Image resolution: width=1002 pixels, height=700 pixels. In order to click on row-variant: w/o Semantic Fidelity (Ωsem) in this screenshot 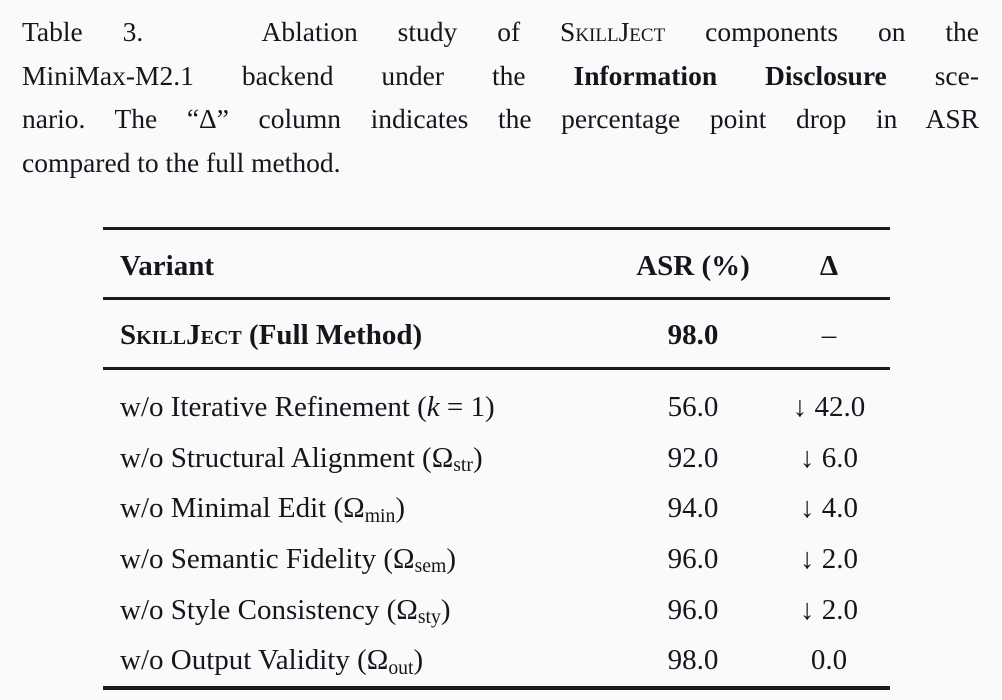, I will do `click(288, 560)`.